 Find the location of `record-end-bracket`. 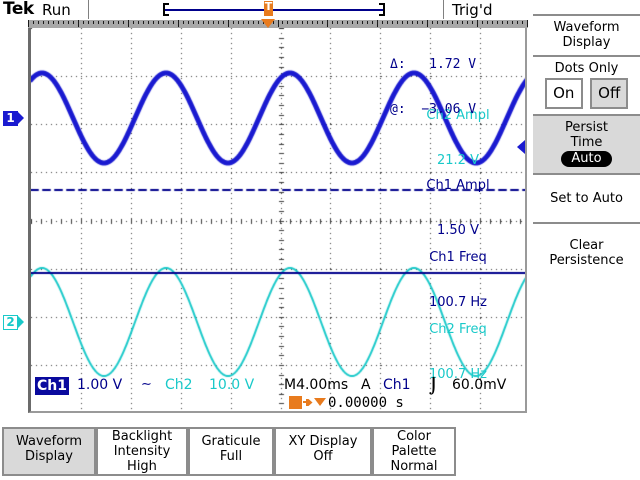

record-end-bracket is located at coordinates (384, 9).